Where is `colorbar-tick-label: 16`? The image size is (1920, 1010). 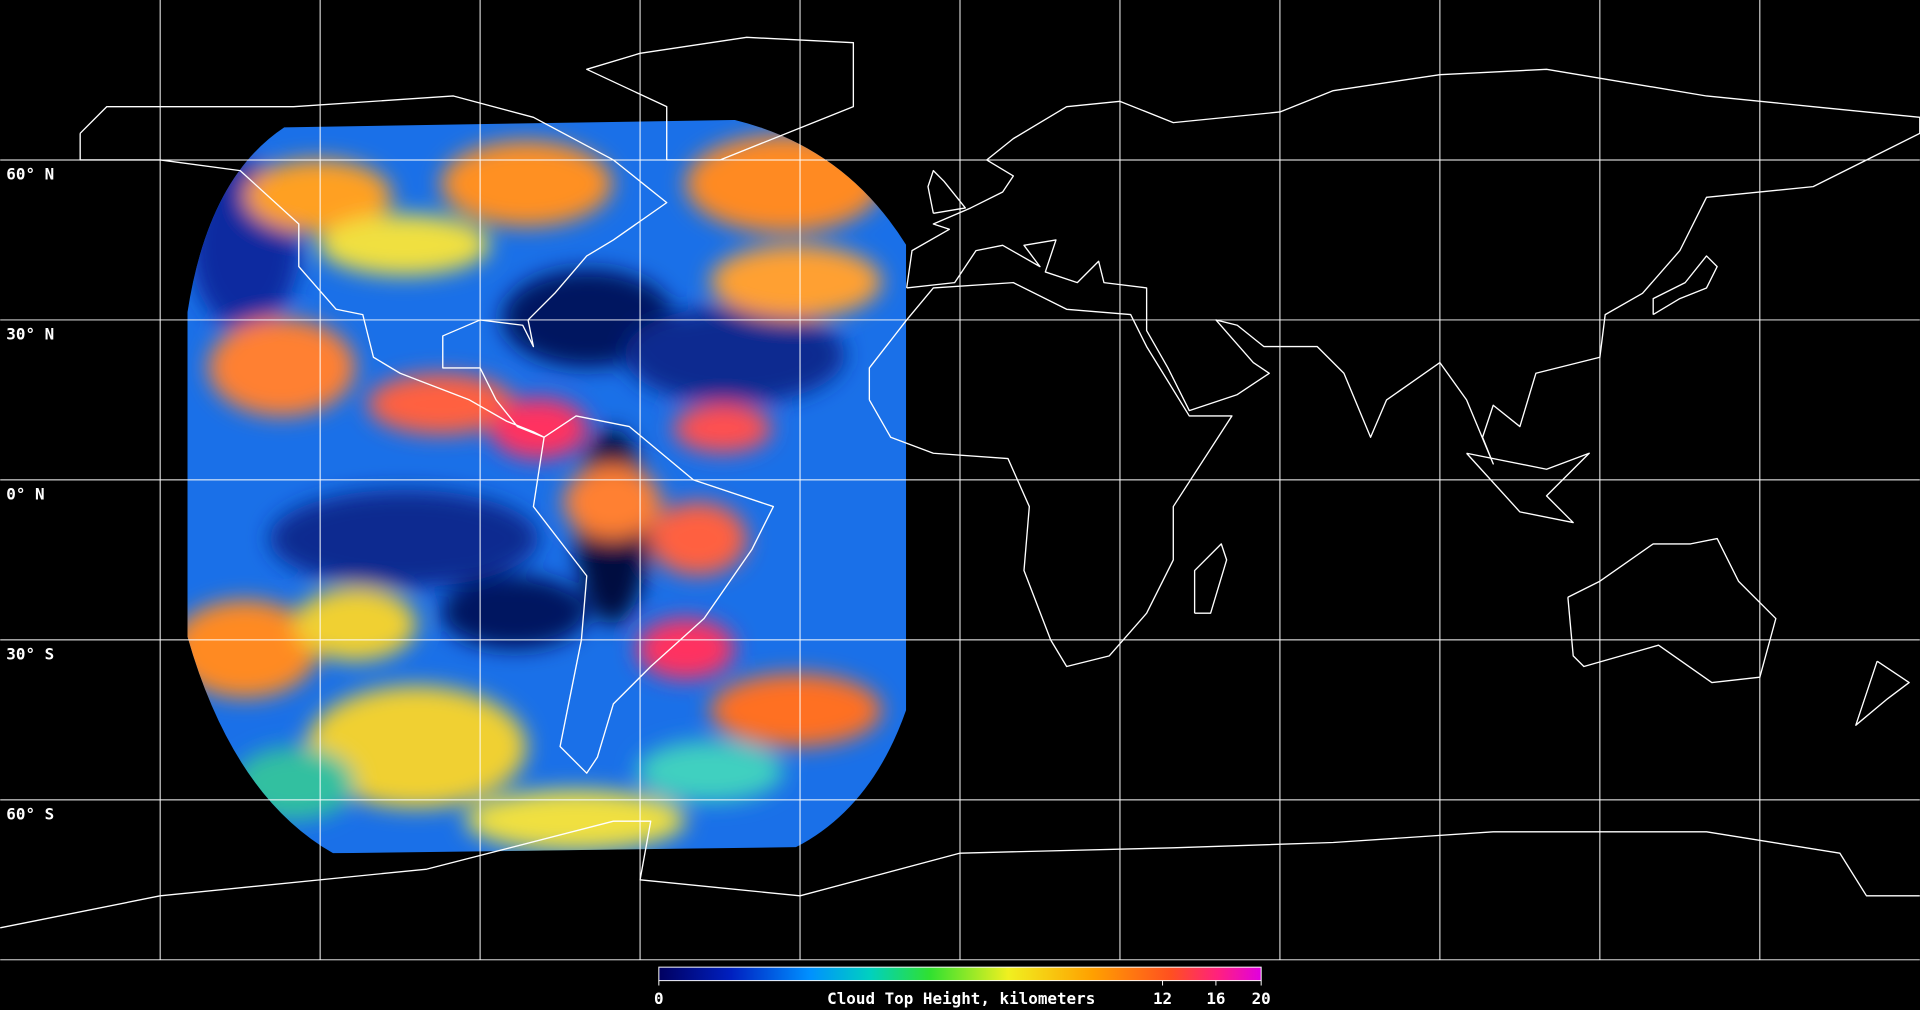 colorbar-tick-label: 16 is located at coordinates (1215, 998).